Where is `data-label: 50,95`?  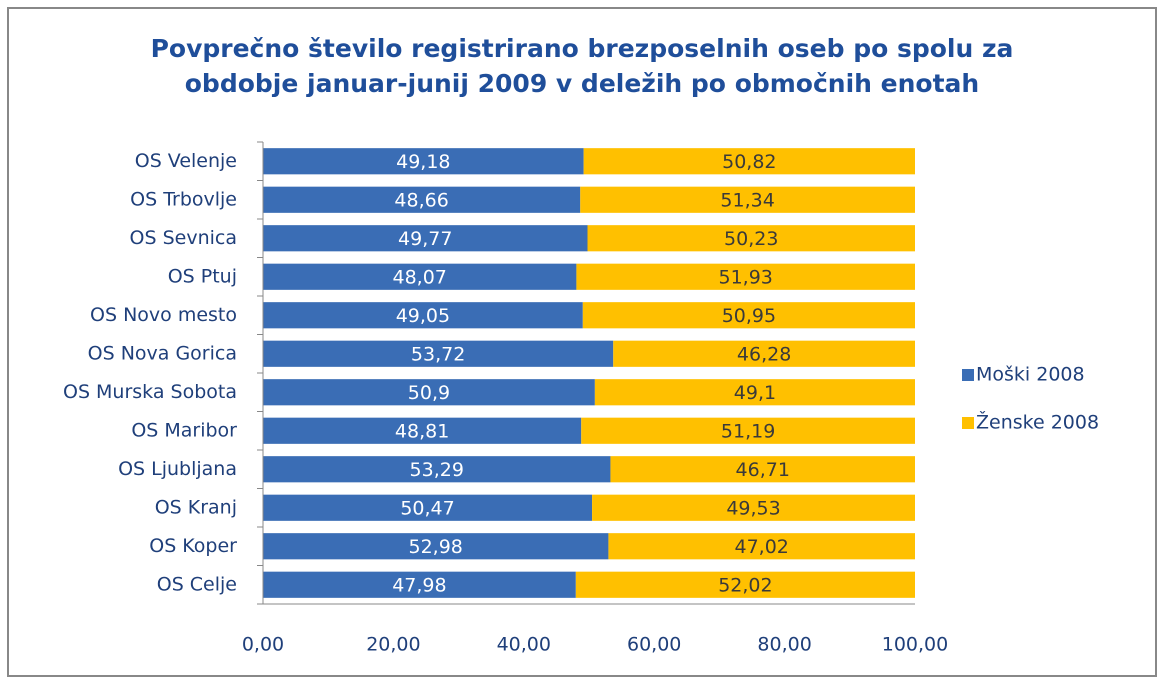 data-label: 50,95 is located at coordinates (749, 316).